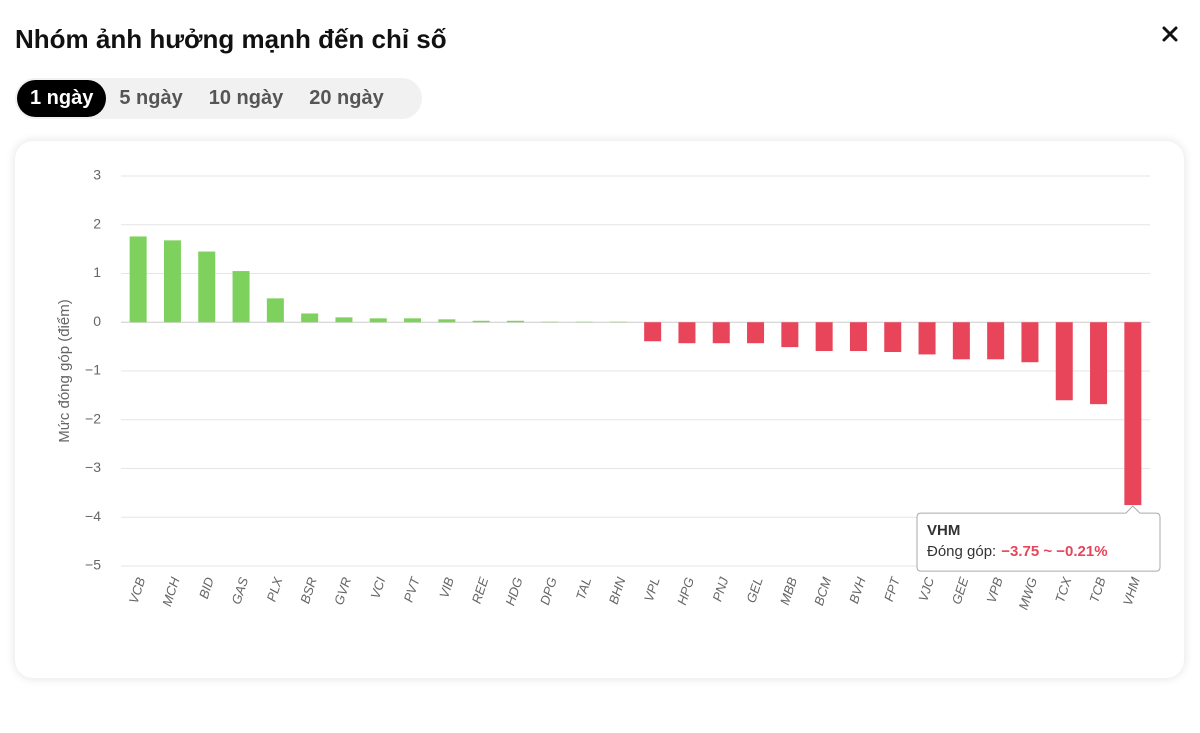 The image size is (1200, 733). What do you see at coordinates (206, 587) in the screenshot?
I see `x-tick-label: BID` at bounding box center [206, 587].